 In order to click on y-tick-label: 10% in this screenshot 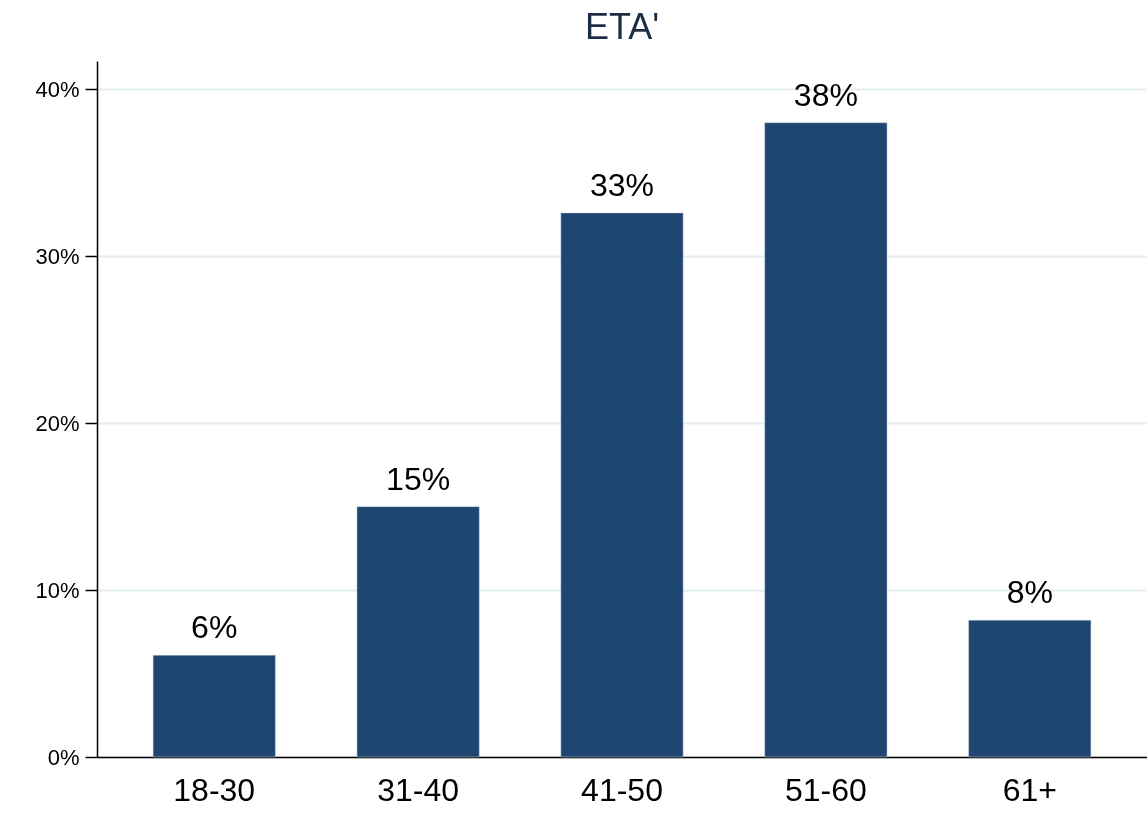, I will do `click(57, 590)`.